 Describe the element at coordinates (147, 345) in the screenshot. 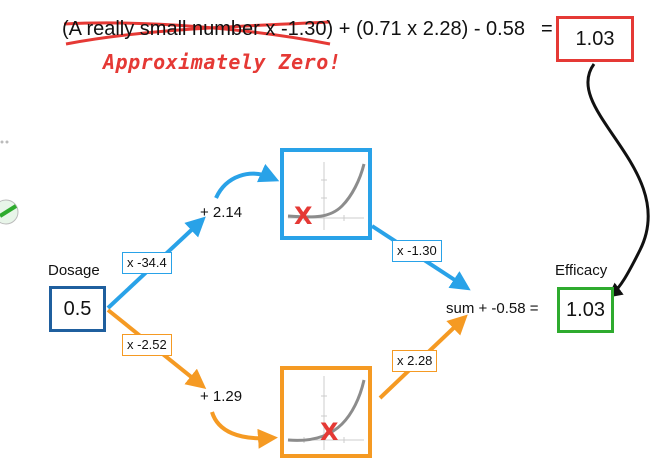

I see `weight-bottom-in: x -2.52` at that location.